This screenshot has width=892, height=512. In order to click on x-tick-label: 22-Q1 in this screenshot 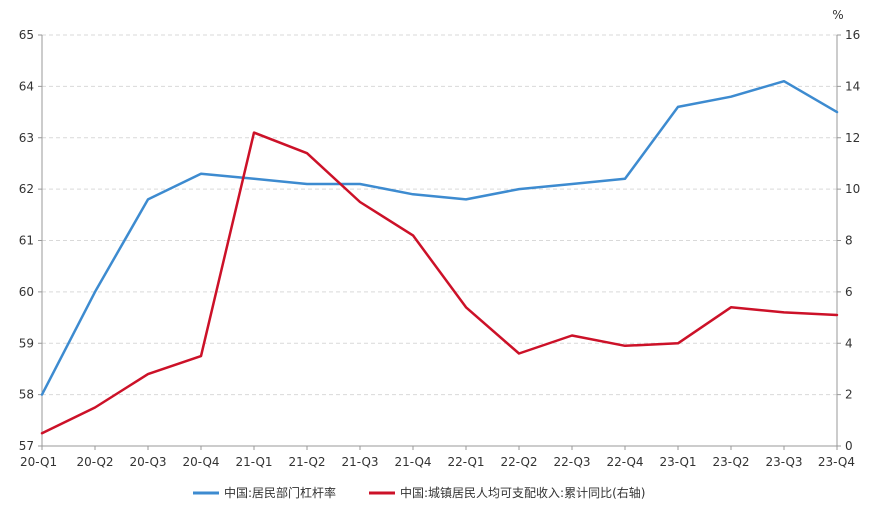, I will do `click(465, 462)`.